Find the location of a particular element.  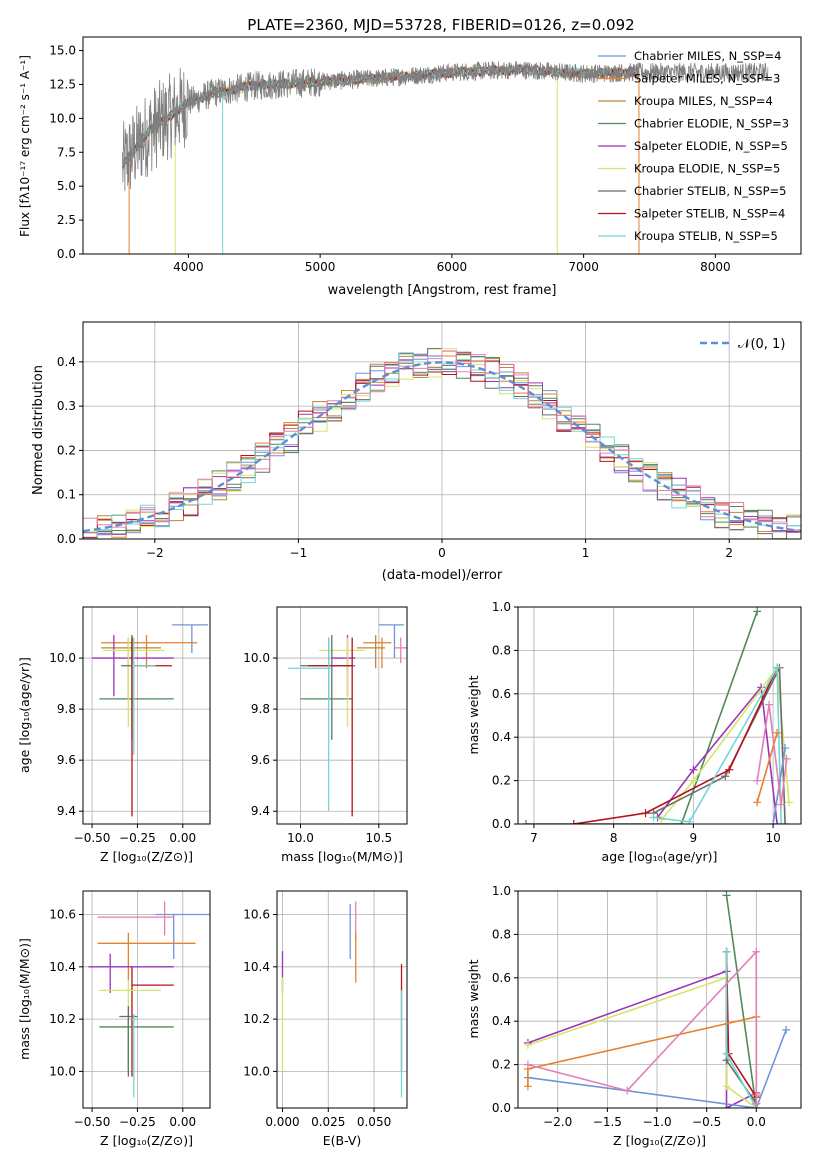

residuals-x-tick-label: 0 is located at coordinates (442, 553).